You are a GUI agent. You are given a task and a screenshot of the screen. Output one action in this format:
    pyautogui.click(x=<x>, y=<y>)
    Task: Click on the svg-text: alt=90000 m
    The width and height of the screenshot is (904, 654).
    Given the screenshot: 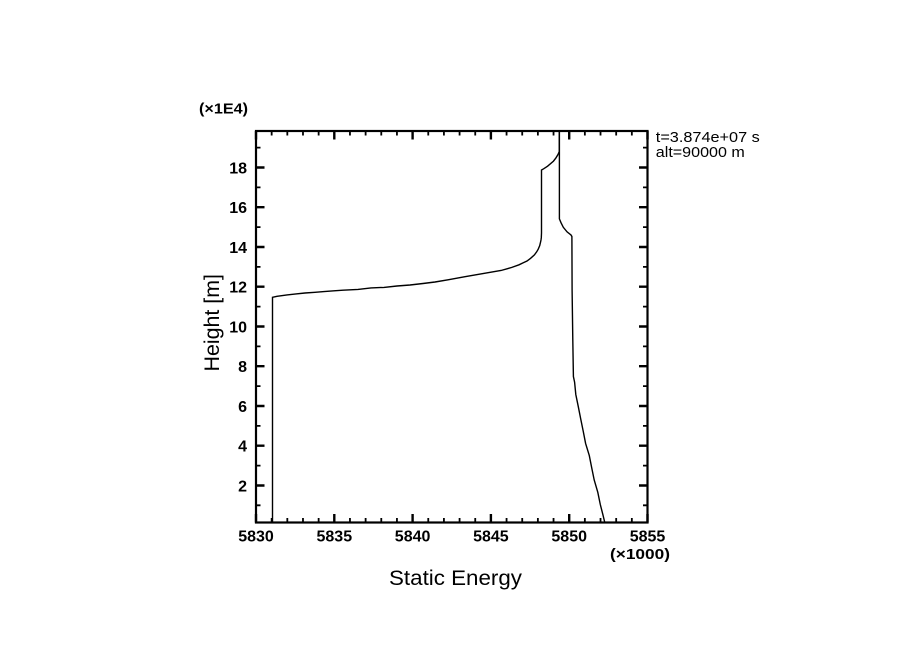 What is the action you would take?
    pyautogui.click(x=700, y=152)
    